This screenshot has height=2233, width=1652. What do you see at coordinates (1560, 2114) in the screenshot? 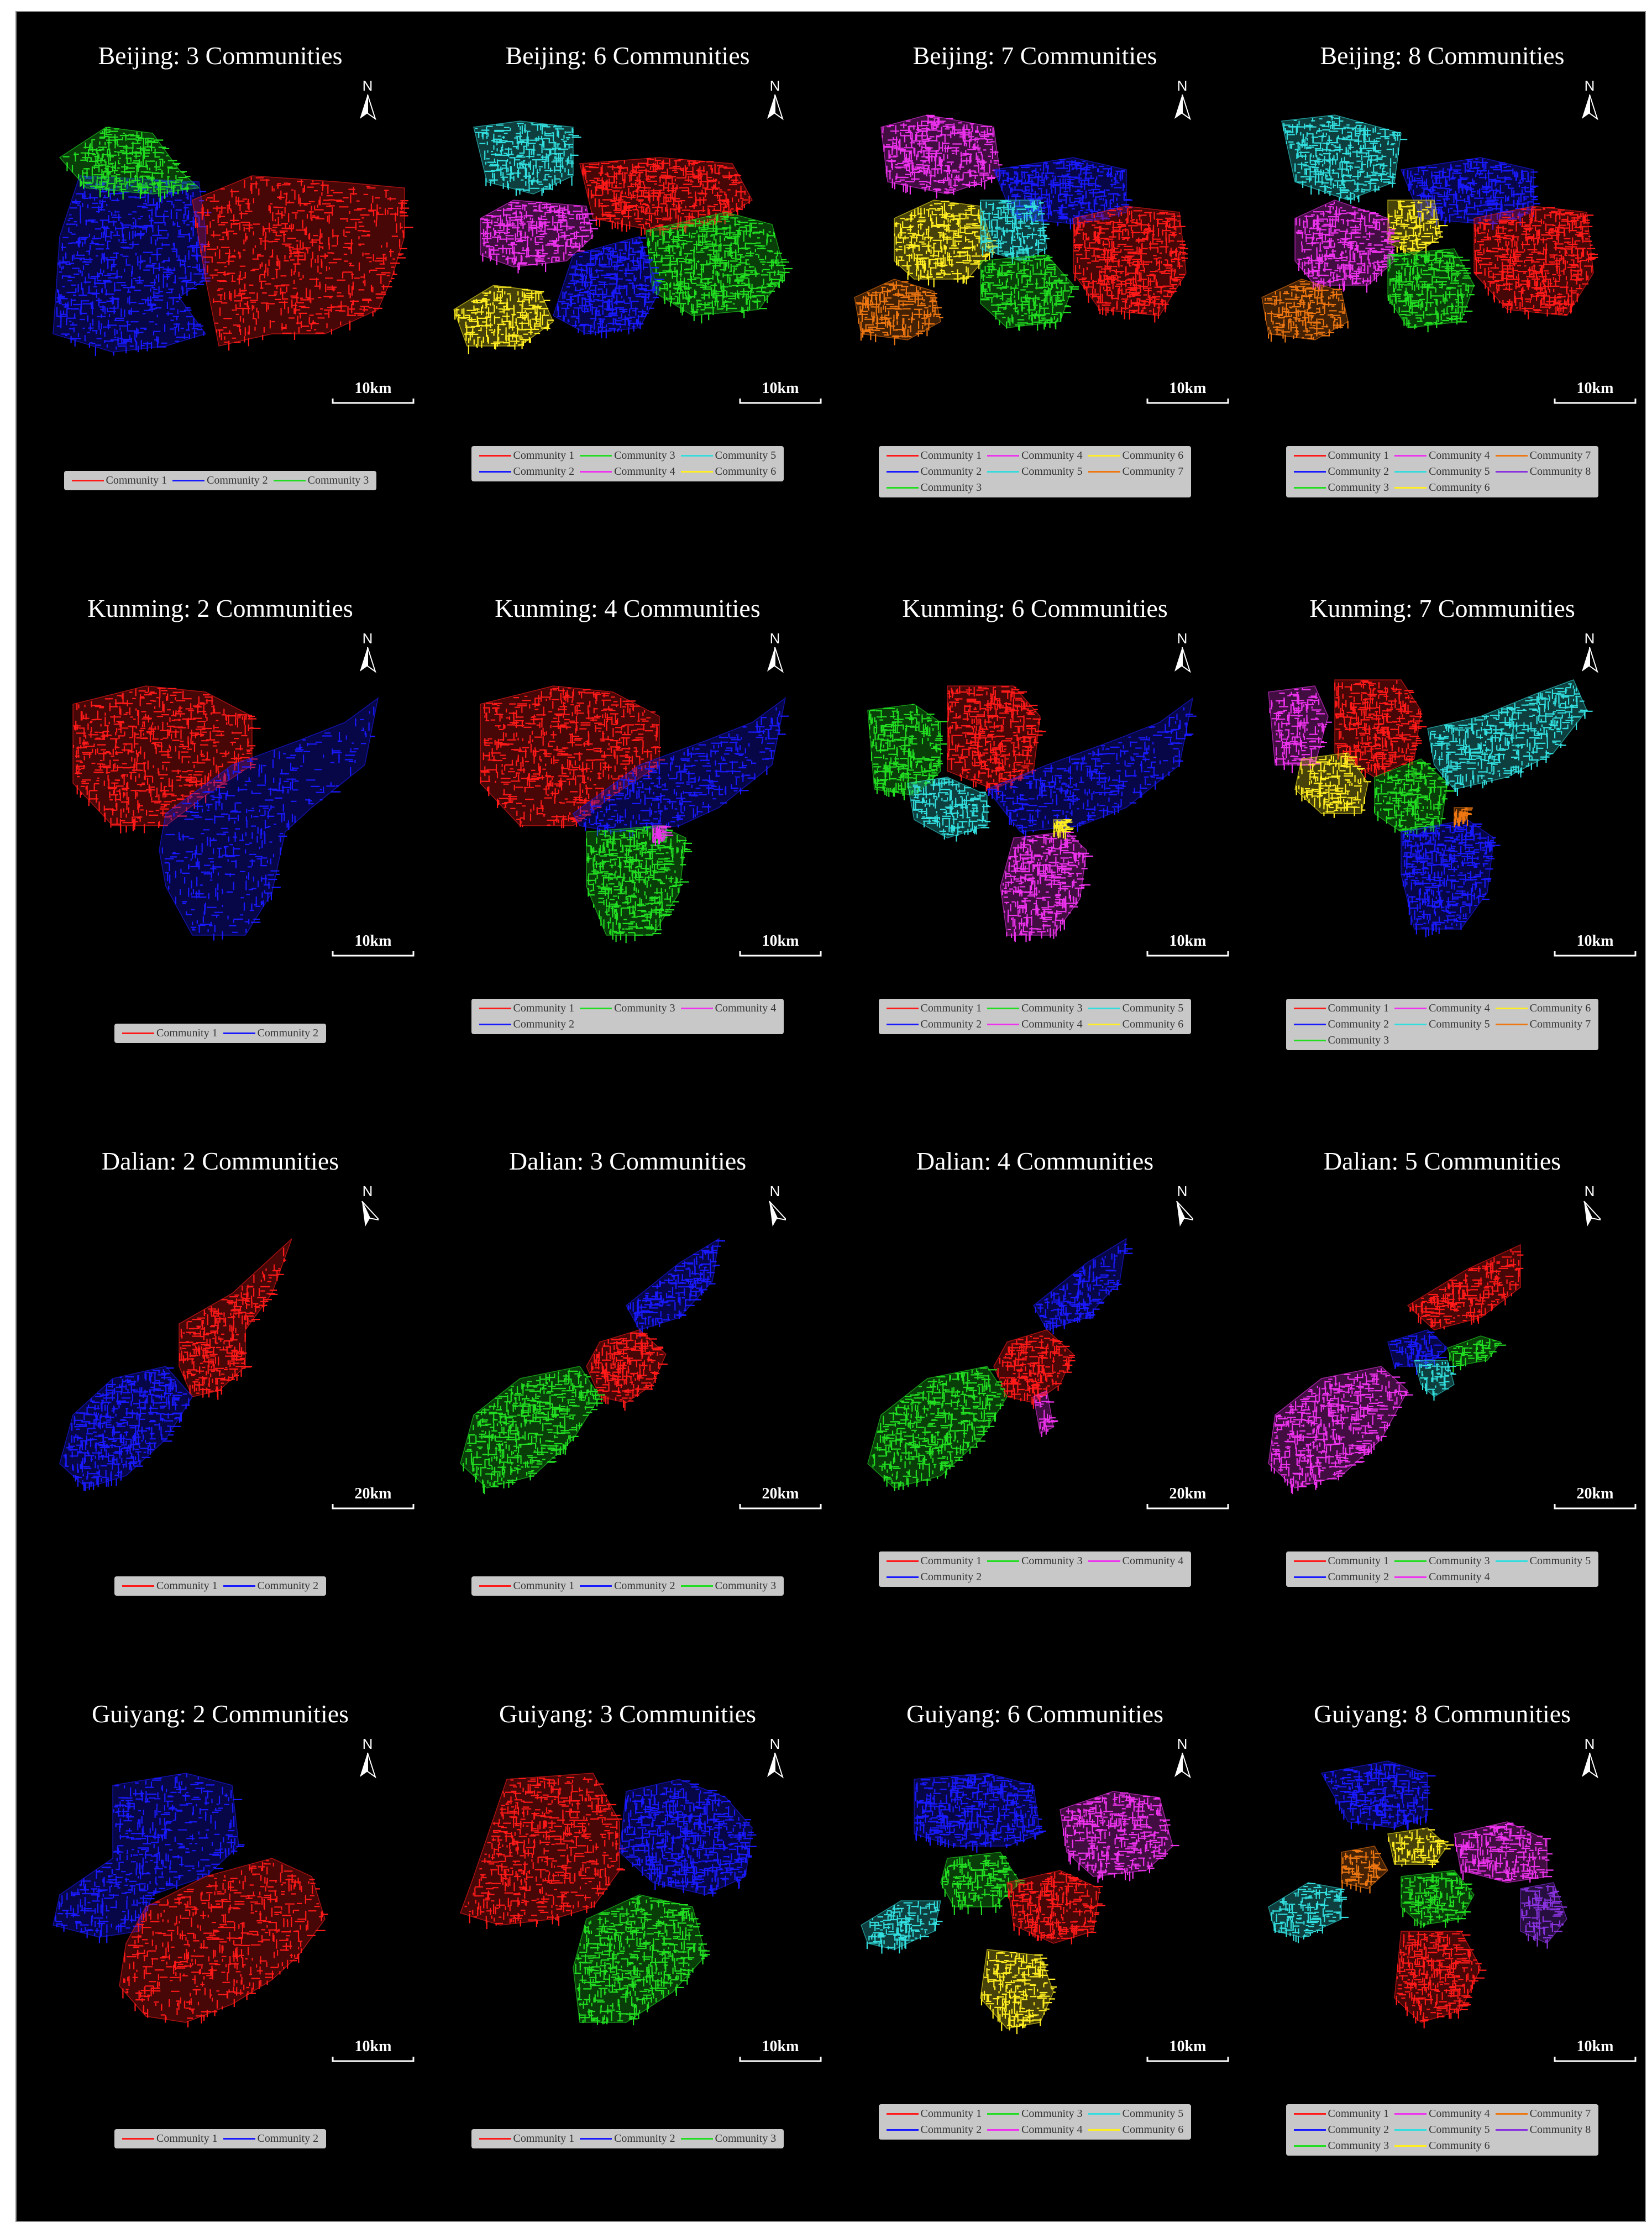
I see `legend-label: Community 7` at bounding box center [1560, 2114].